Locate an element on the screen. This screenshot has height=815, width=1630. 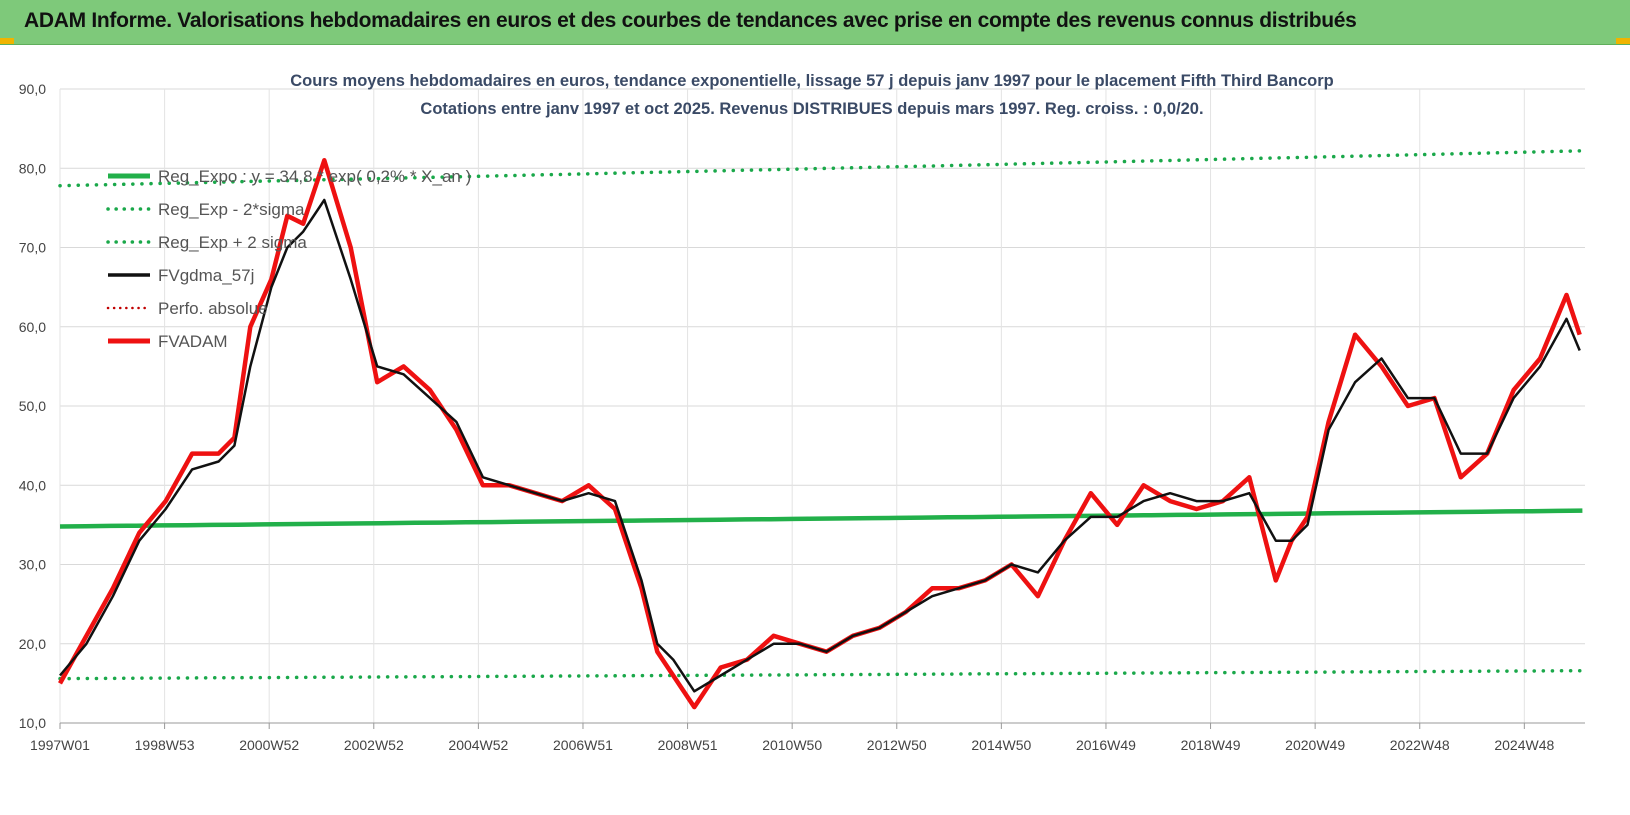
y-tick-label: 20,0 is located at coordinates (32, 644).